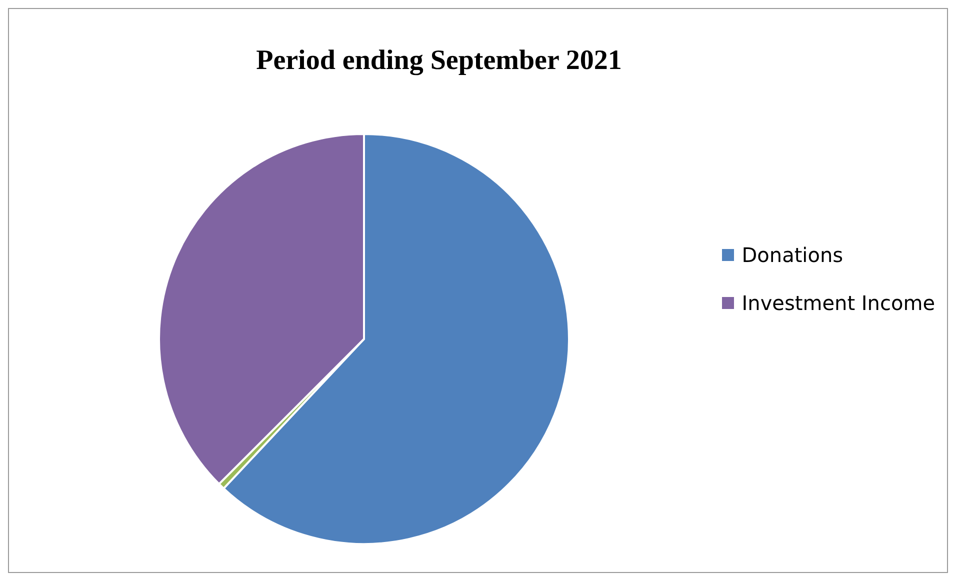 Image resolution: width=958 pixels, height=581 pixels. I want to click on legend-label: Investment Income, so click(838, 302).